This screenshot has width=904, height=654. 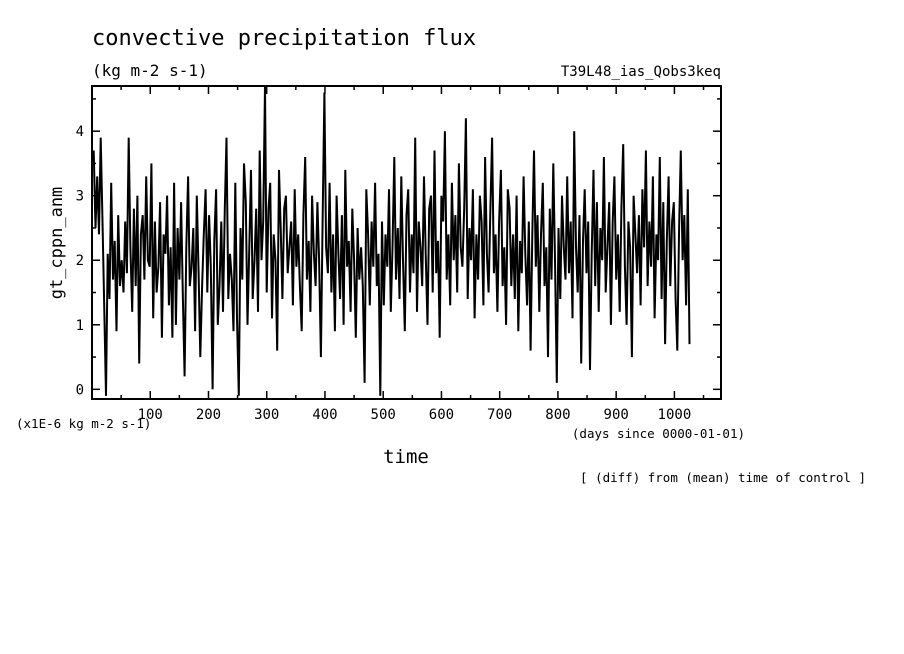 I want to click on x-tick-label: 800, so click(x=557, y=415).